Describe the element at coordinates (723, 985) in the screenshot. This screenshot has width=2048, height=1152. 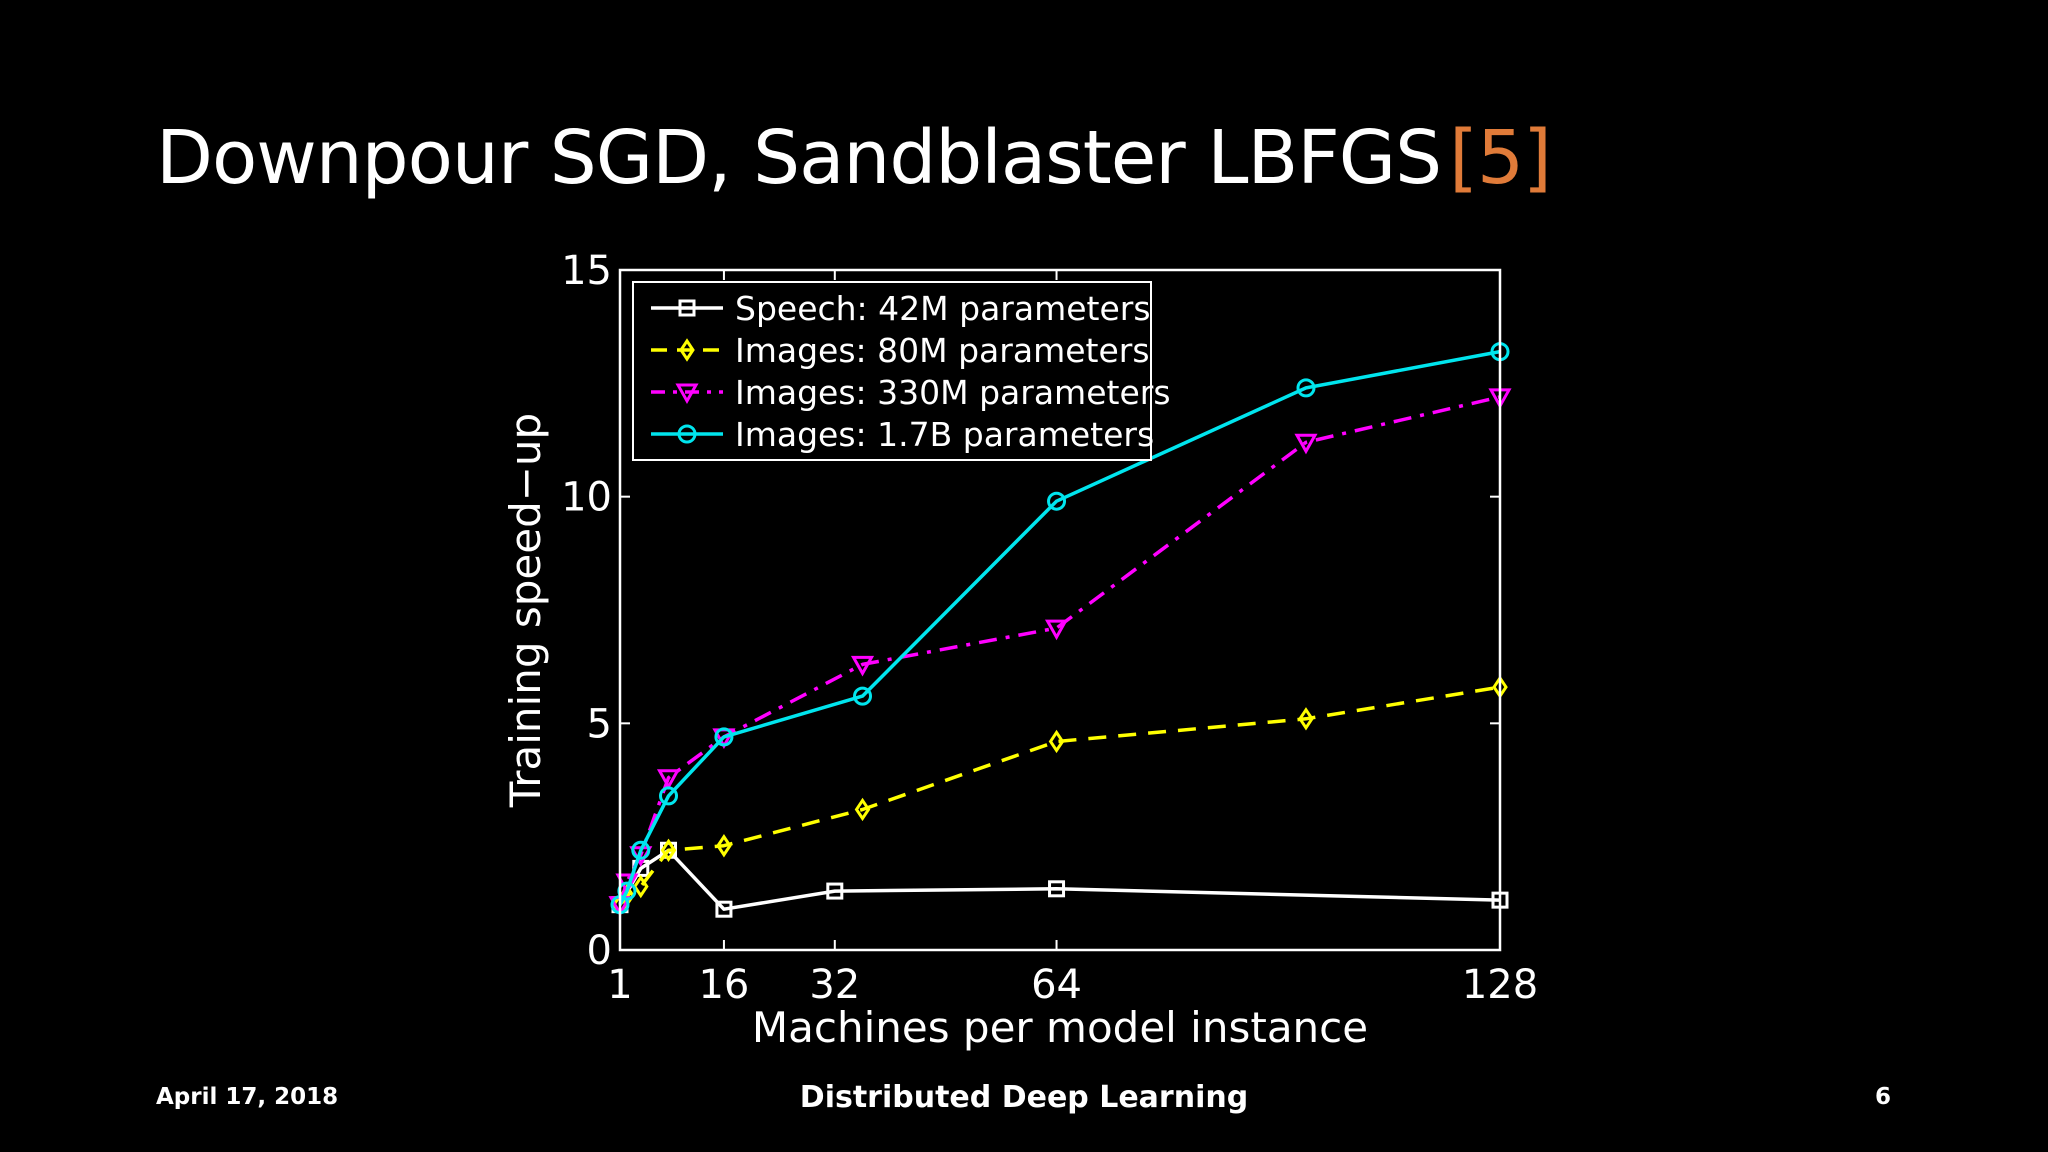
I see `x-tick-label: 16` at that location.